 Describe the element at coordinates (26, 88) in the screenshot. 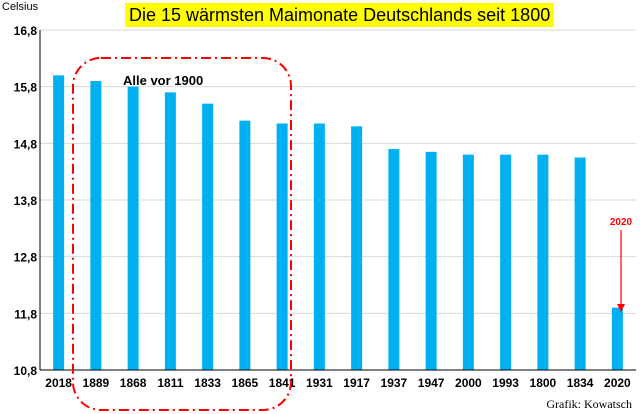

I see `y-tick-label: 15,8` at that location.